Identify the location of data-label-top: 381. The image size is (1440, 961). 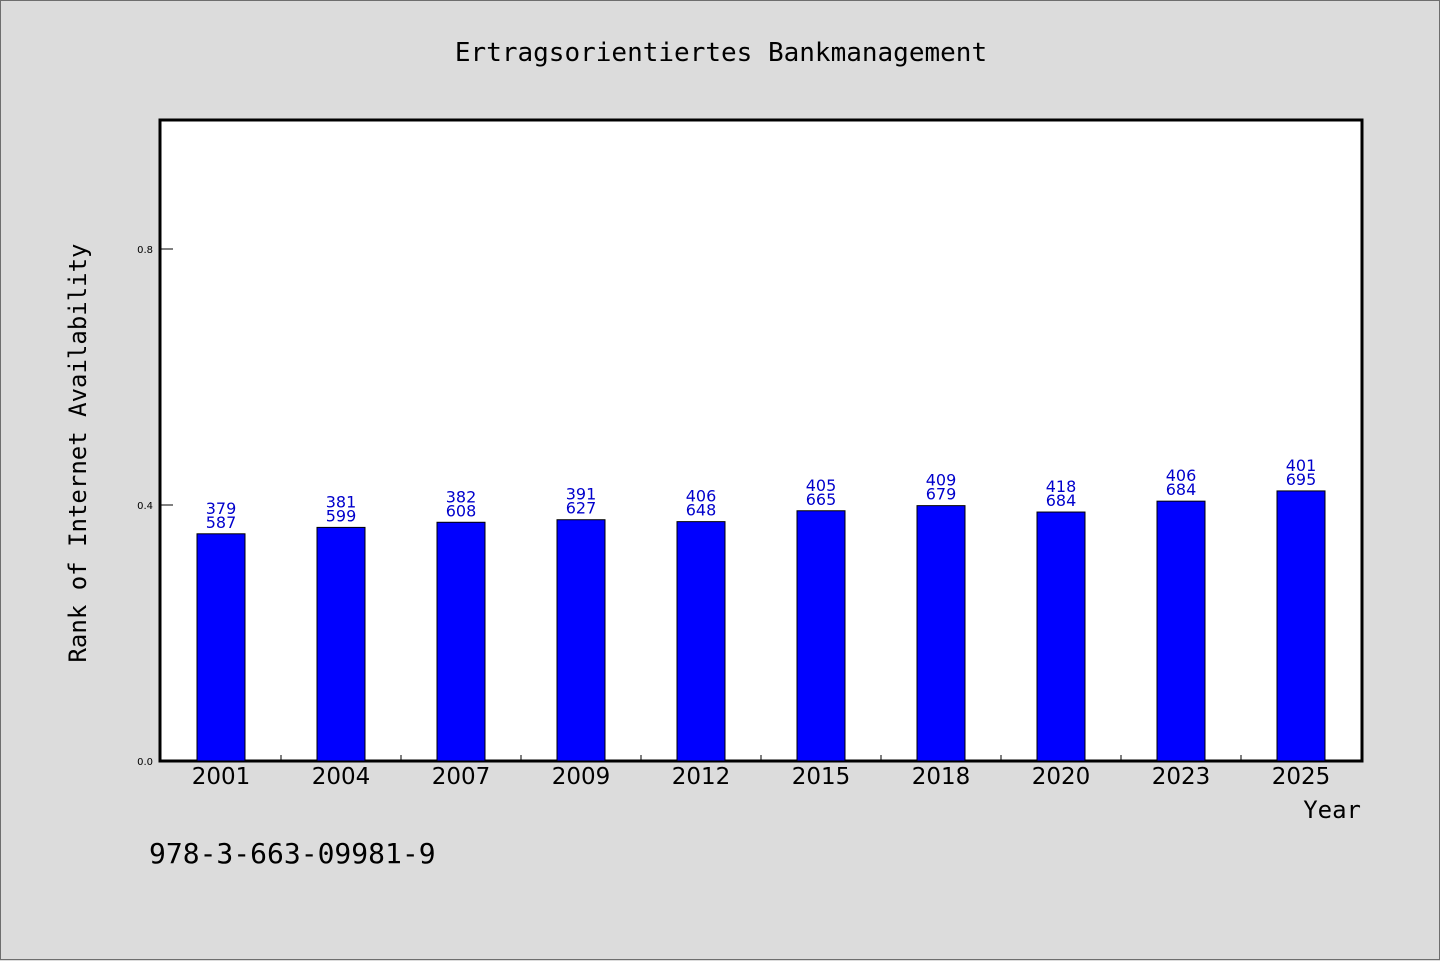
(341, 501).